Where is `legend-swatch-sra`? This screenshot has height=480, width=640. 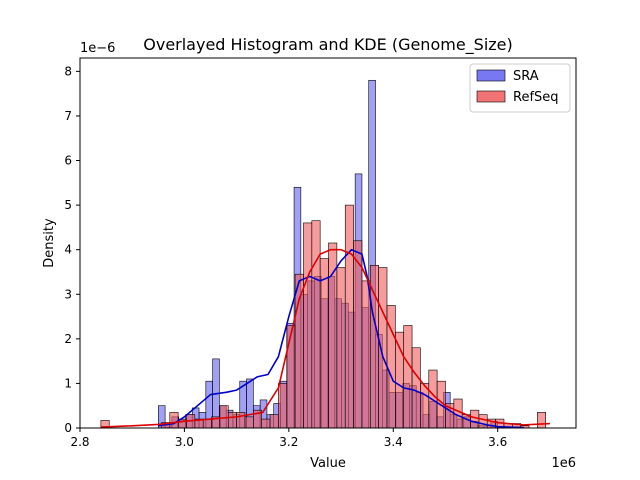
legend-swatch-sra is located at coordinates (491, 75).